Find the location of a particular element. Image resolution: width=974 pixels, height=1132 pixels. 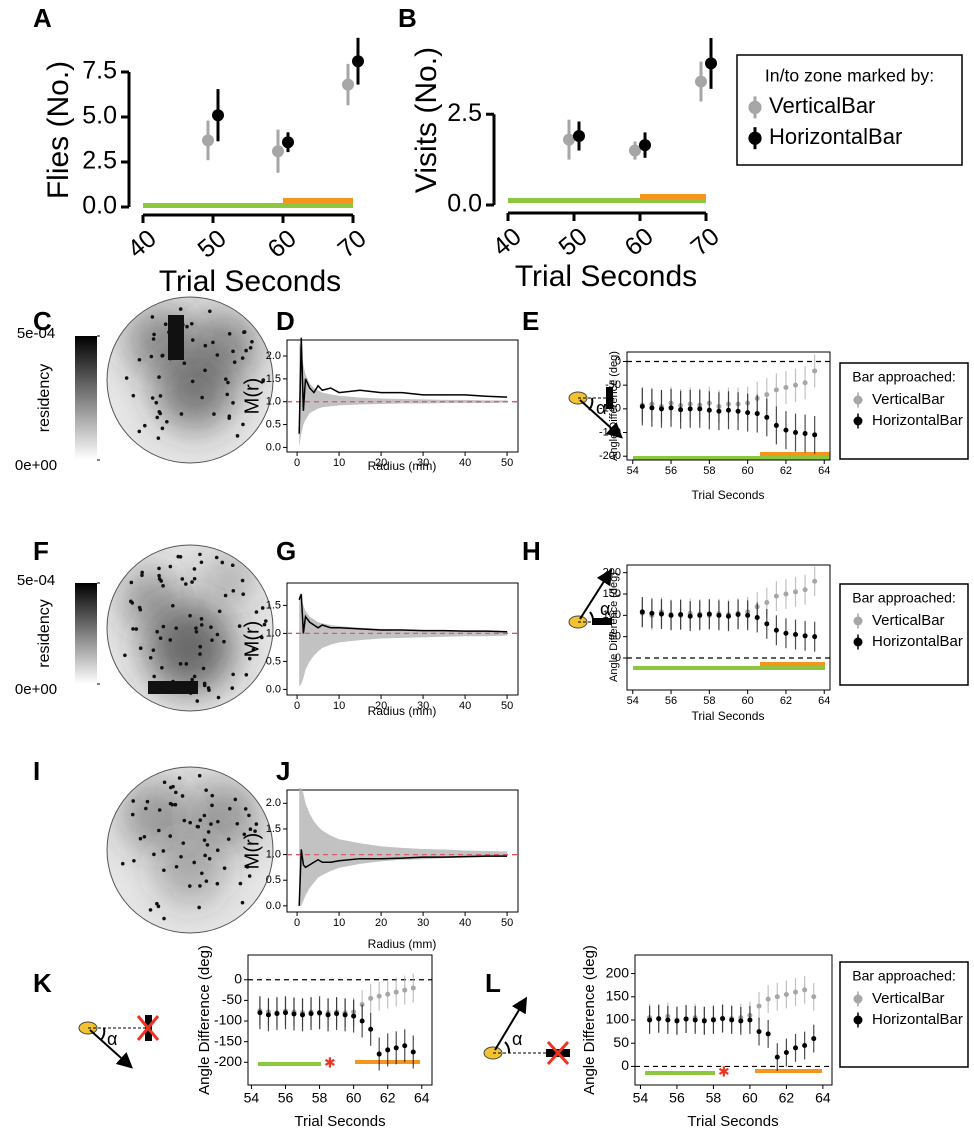

x-tick-label: 30 is located at coordinates (423, 923).